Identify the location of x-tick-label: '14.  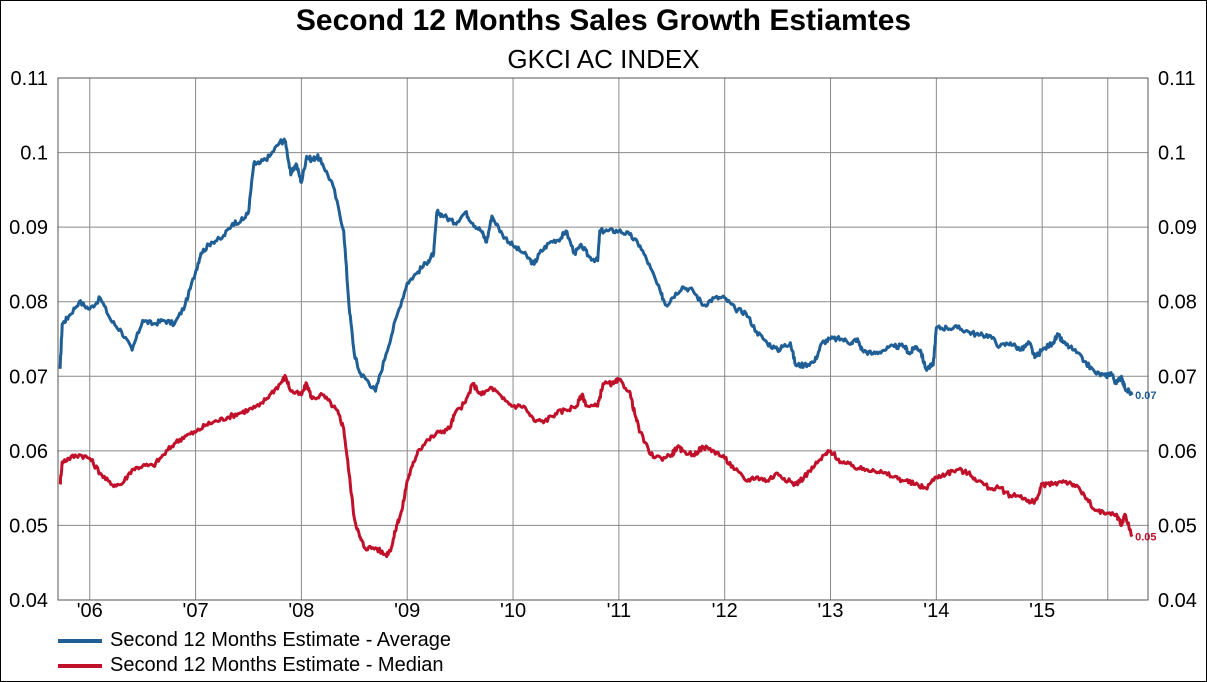
(936, 611).